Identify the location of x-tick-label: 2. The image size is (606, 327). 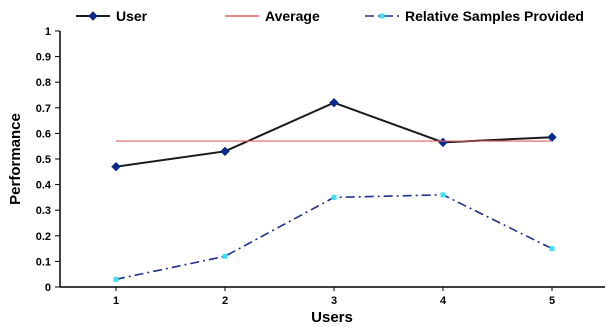
(225, 301).